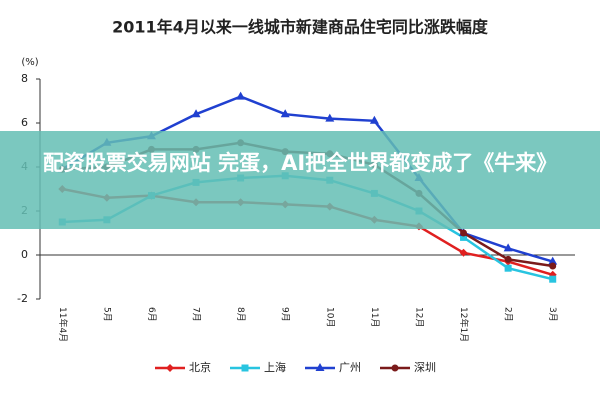  I want to click on x-tick-label: 5月, so click(106, 314).